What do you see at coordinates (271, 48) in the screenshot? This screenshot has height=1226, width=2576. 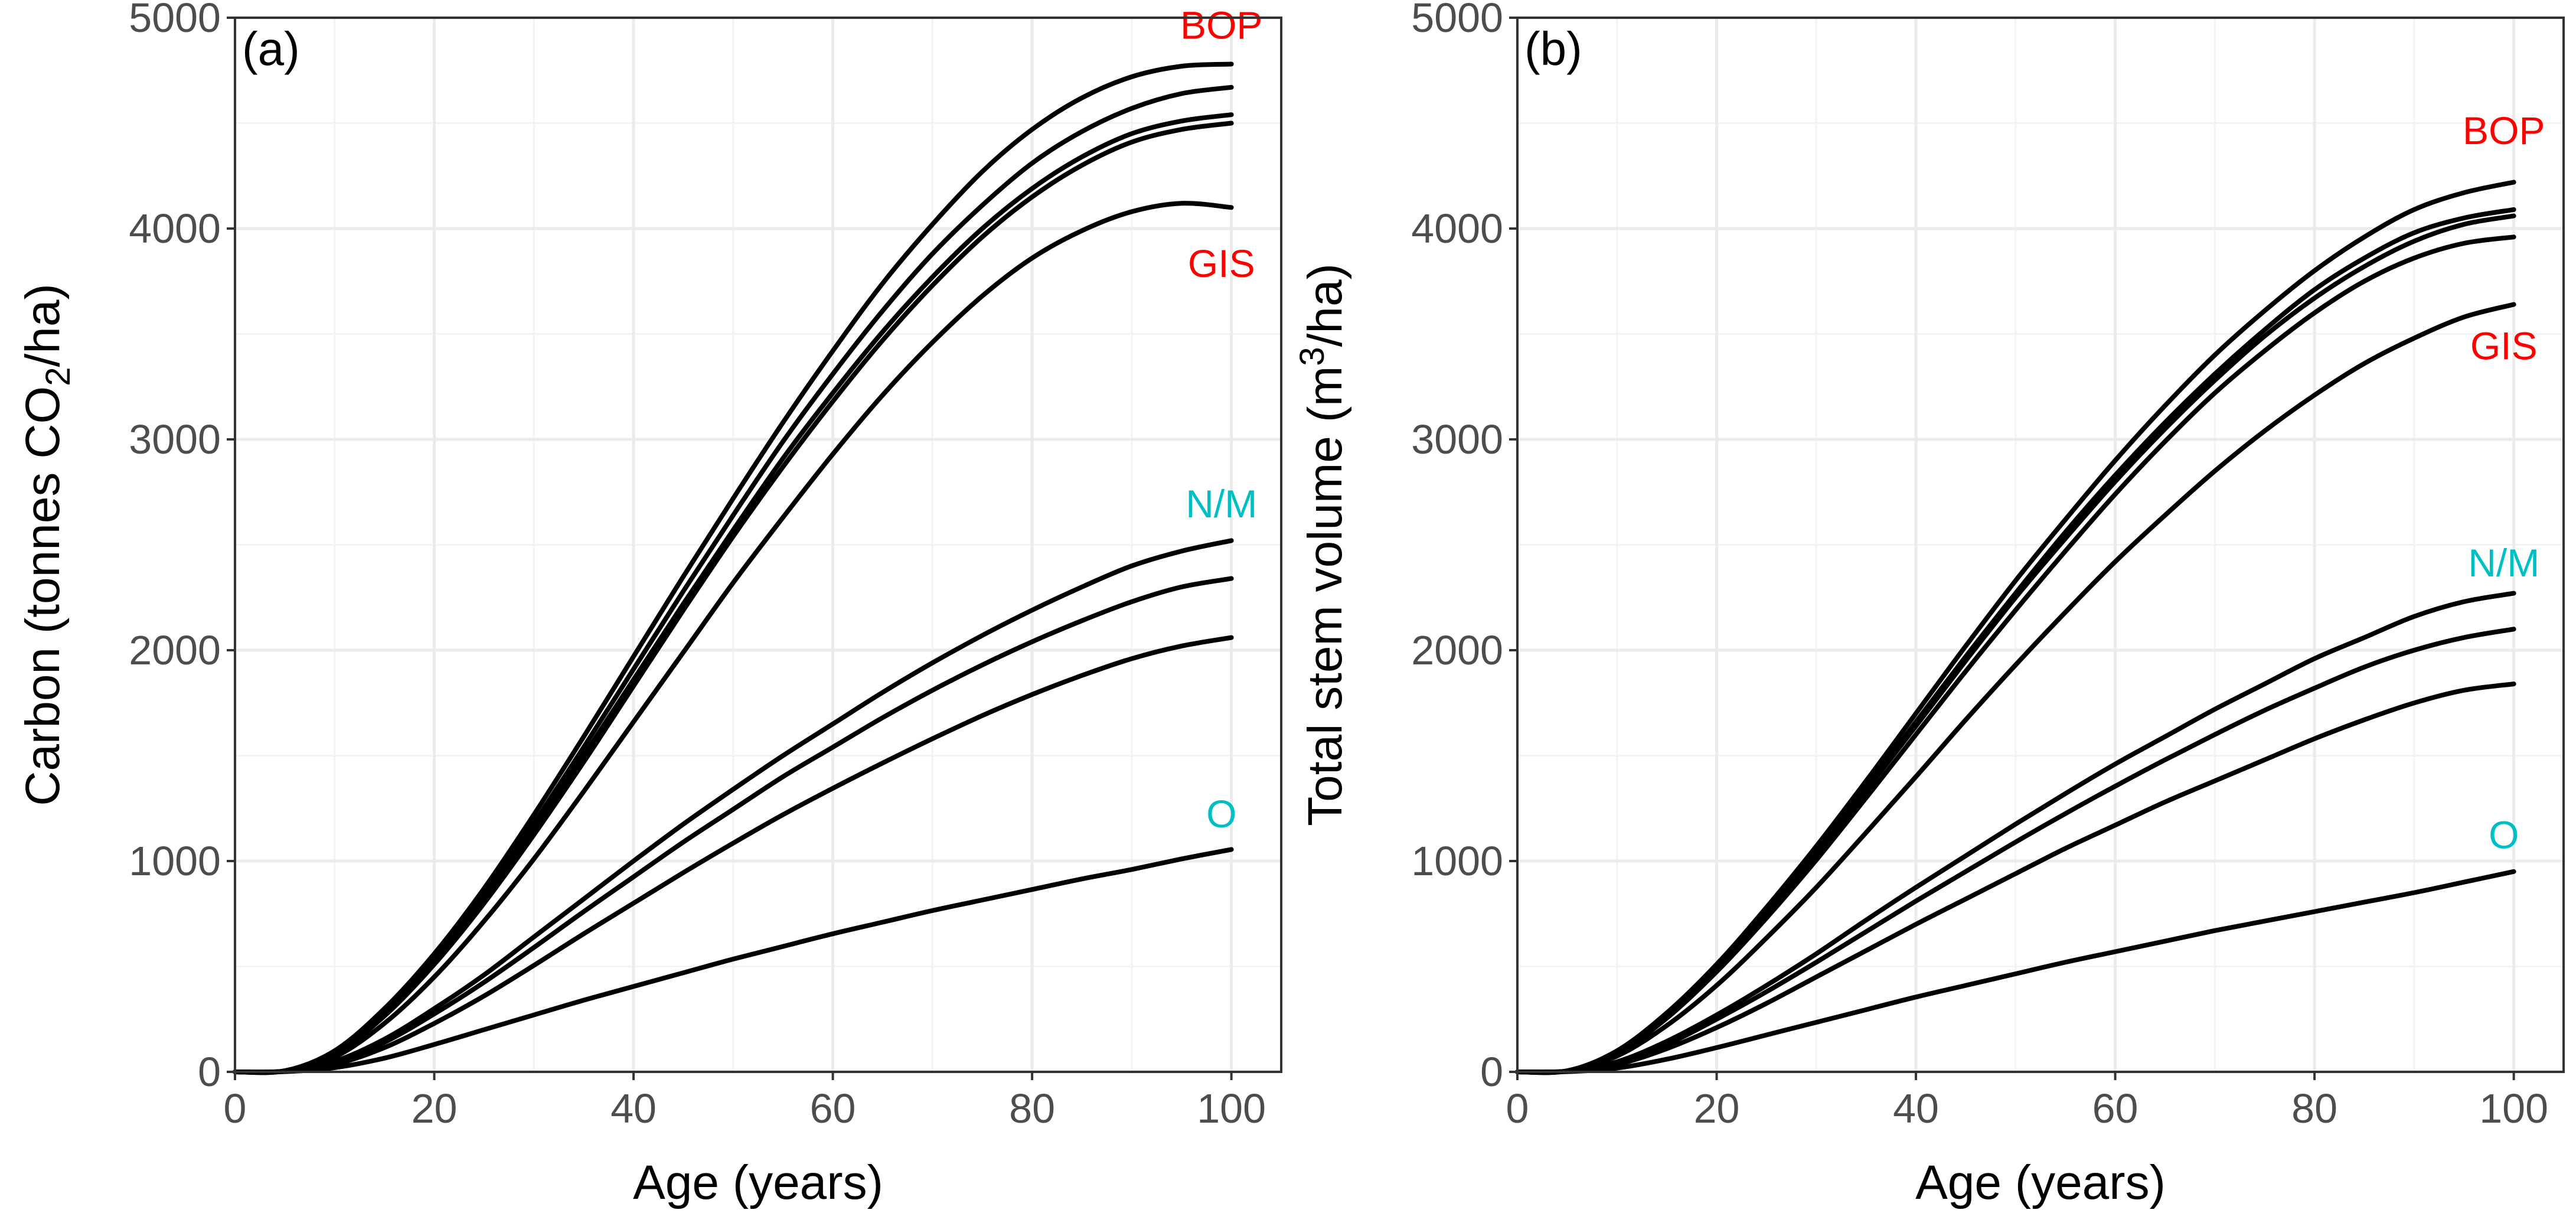 I see `panel-tag: (a)` at bounding box center [271, 48].